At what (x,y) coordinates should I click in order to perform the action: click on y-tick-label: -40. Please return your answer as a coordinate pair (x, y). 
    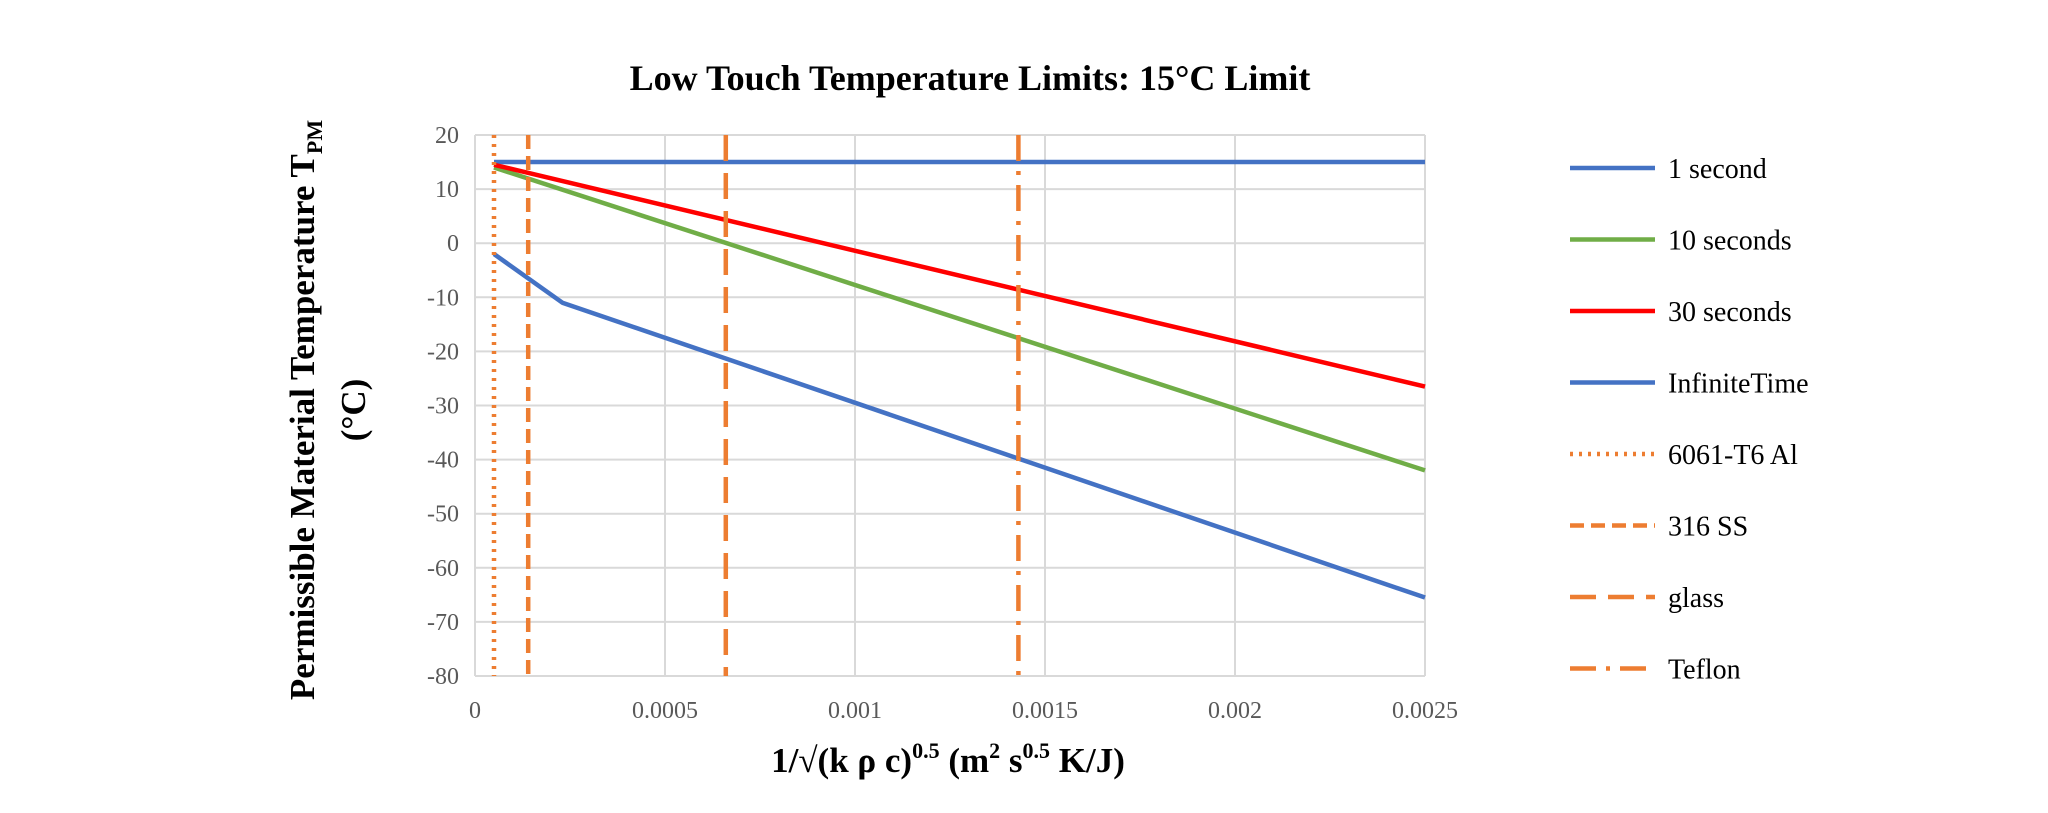
    Looking at the image, I should click on (443, 461).